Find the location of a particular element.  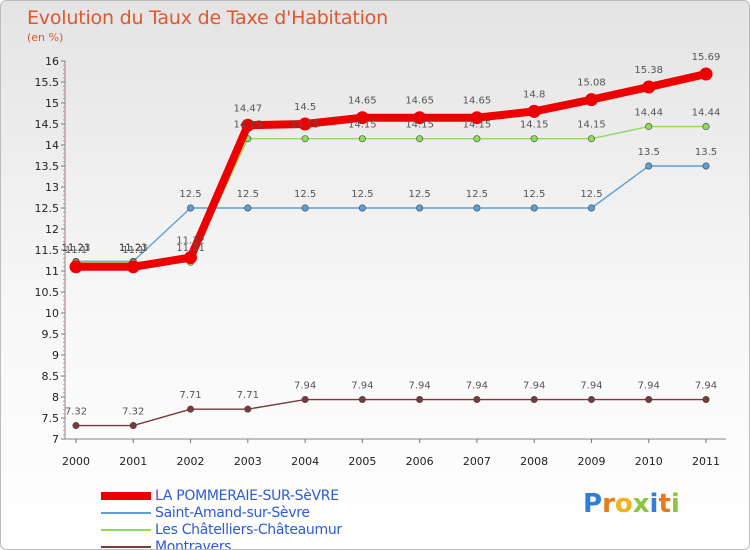

y-tick-label: 8 is located at coordinates (55, 397).